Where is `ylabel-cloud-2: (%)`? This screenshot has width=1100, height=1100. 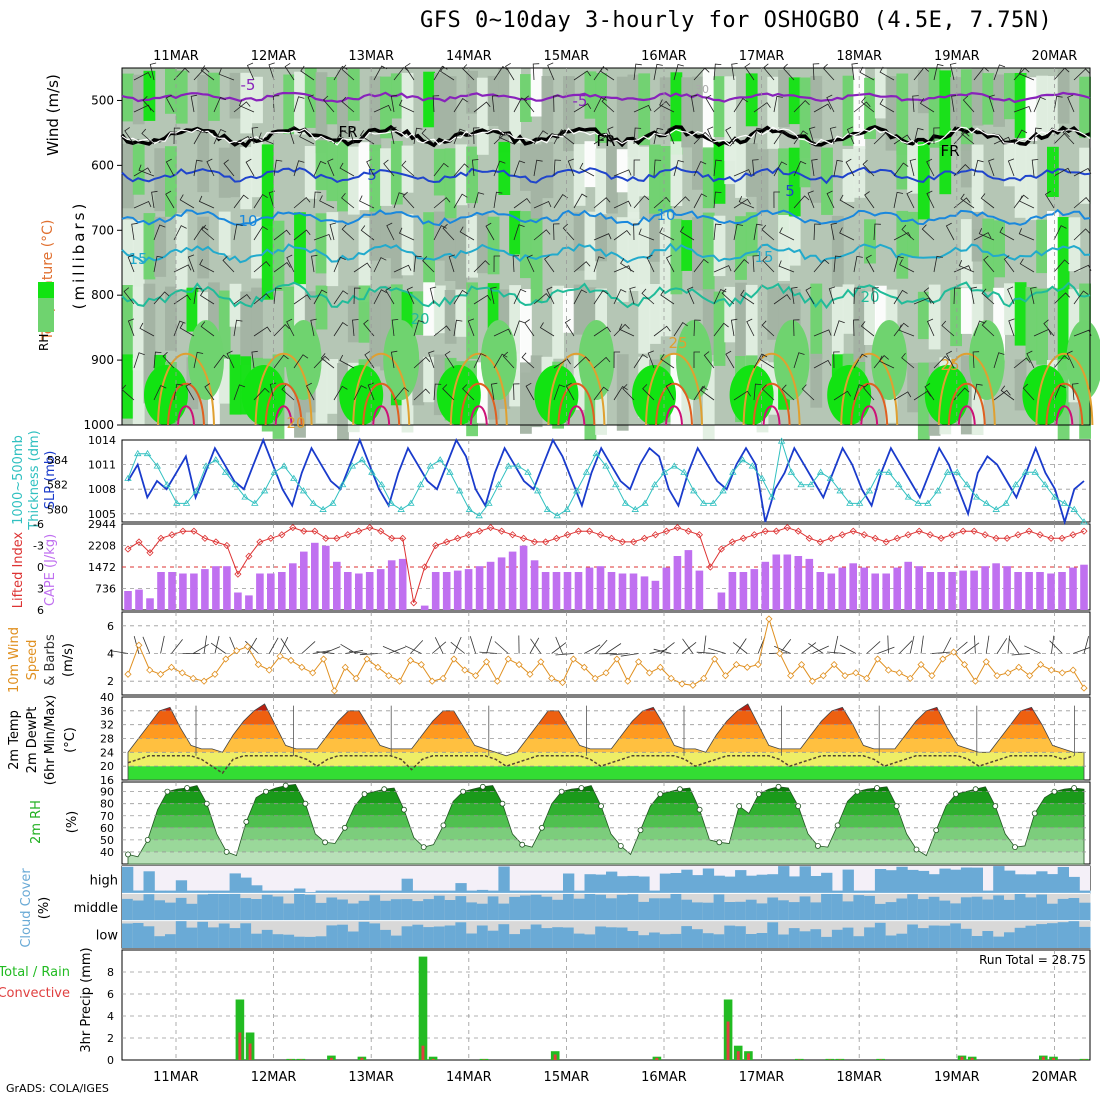
ylabel-cloud-2: (%) is located at coordinates (44, 908).